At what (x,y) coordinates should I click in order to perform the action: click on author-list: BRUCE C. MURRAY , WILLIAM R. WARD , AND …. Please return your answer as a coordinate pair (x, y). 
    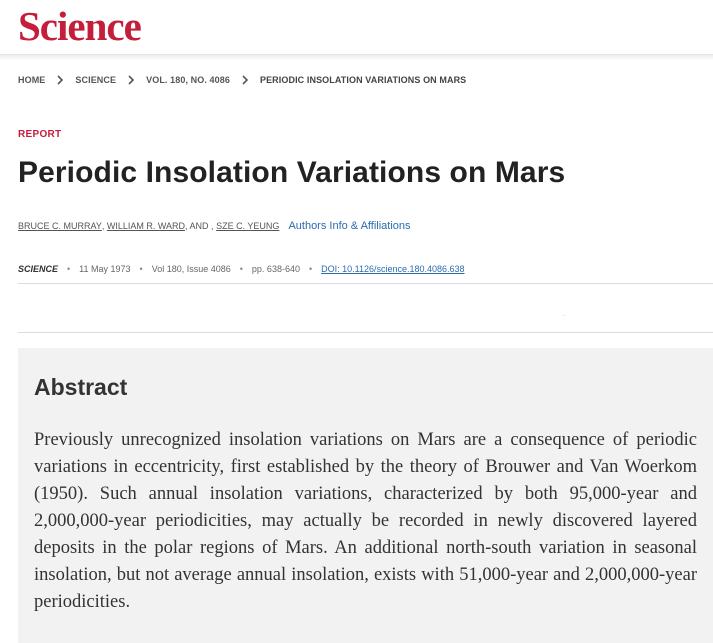
    Looking at the image, I should click on (214, 226).